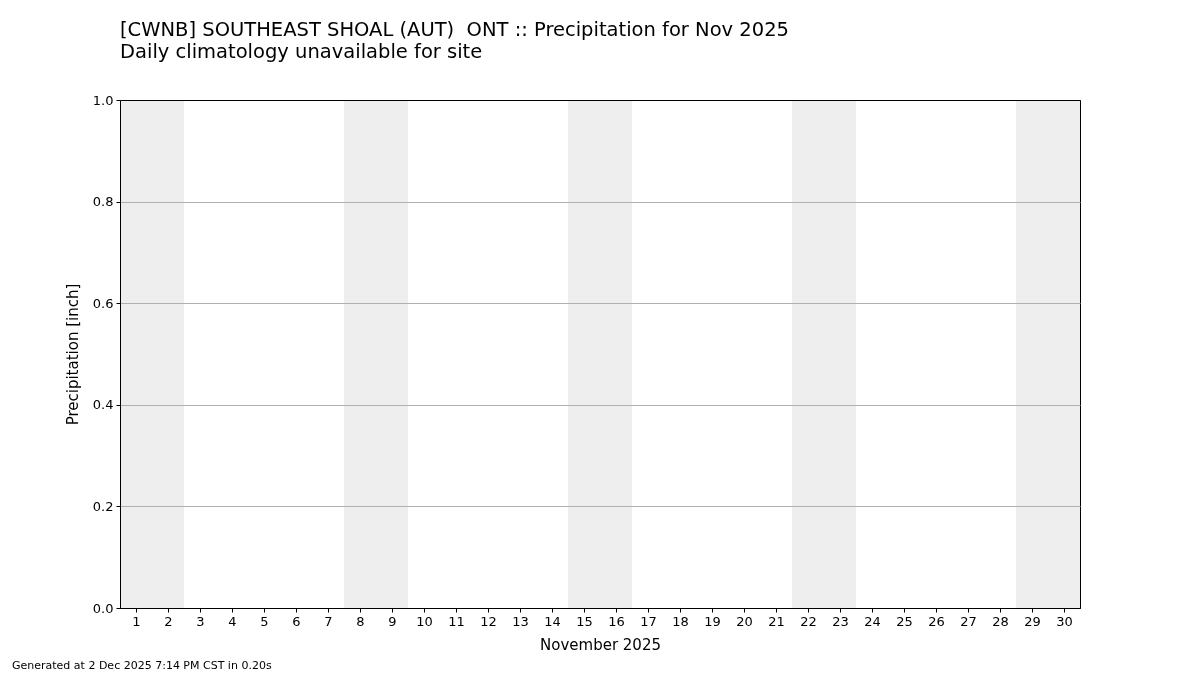 This screenshot has height=675, width=1200. Describe the element at coordinates (552, 621) in the screenshot. I see `x-tick-label: 14` at that location.